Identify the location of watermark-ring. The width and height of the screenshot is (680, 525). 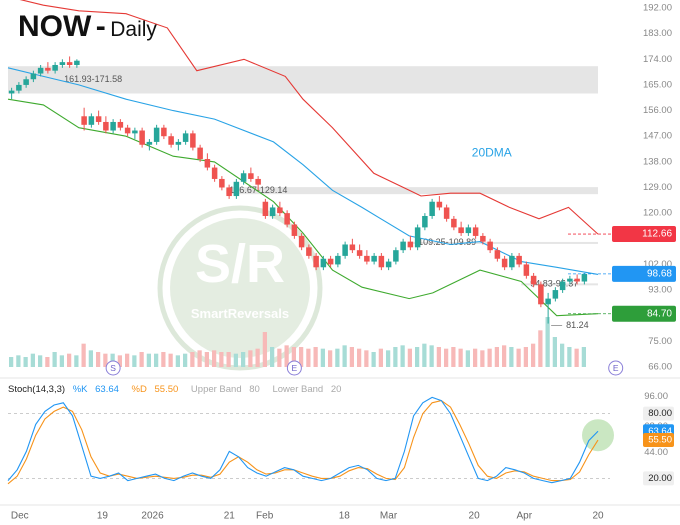
(240, 288).